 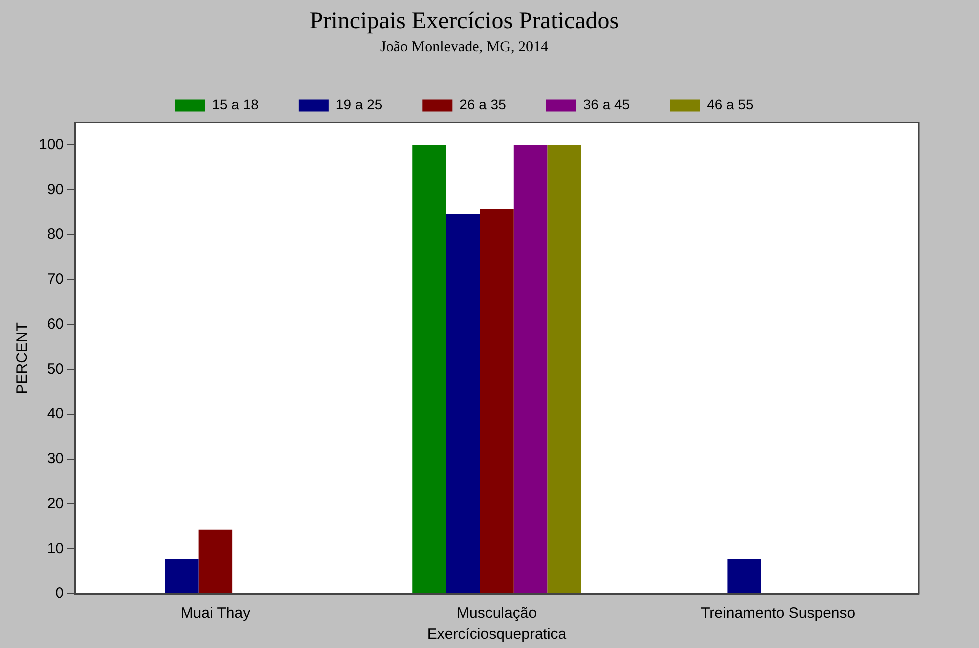 What do you see at coordinates (216, 613) in the screenshot?
I see `x-tick-label: Muai Thay` at bounding box center [216, 613].